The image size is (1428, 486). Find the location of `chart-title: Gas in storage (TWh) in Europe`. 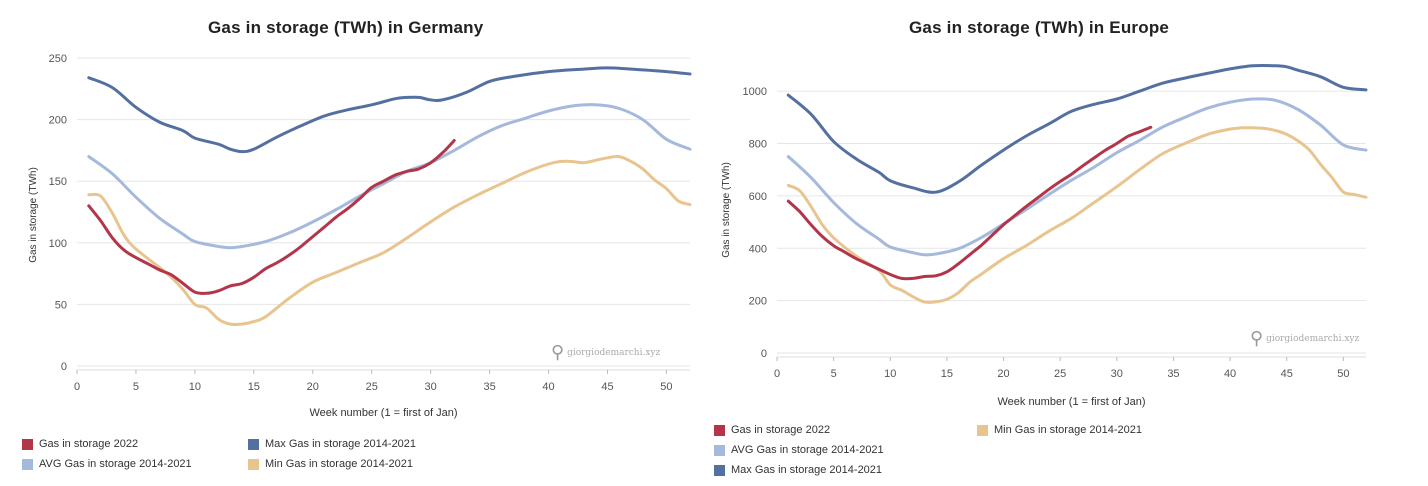

chart-title: Gas in storage (TWh) in Europe is located at coordinates (1039, 27).